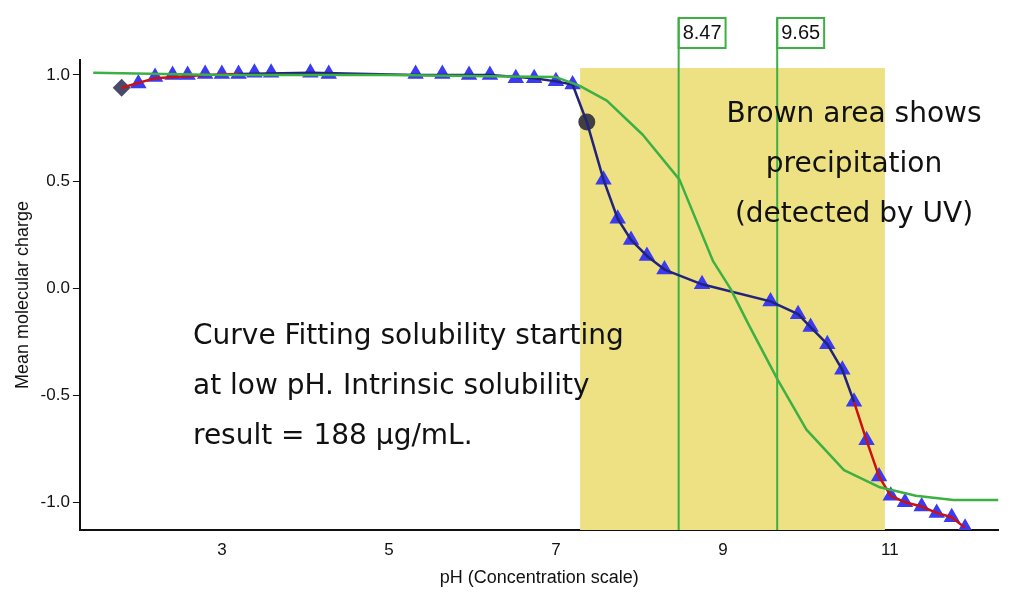 The image size is (1022, 607). I want to click on y-tick-label: -1.0, so click(55, 501).